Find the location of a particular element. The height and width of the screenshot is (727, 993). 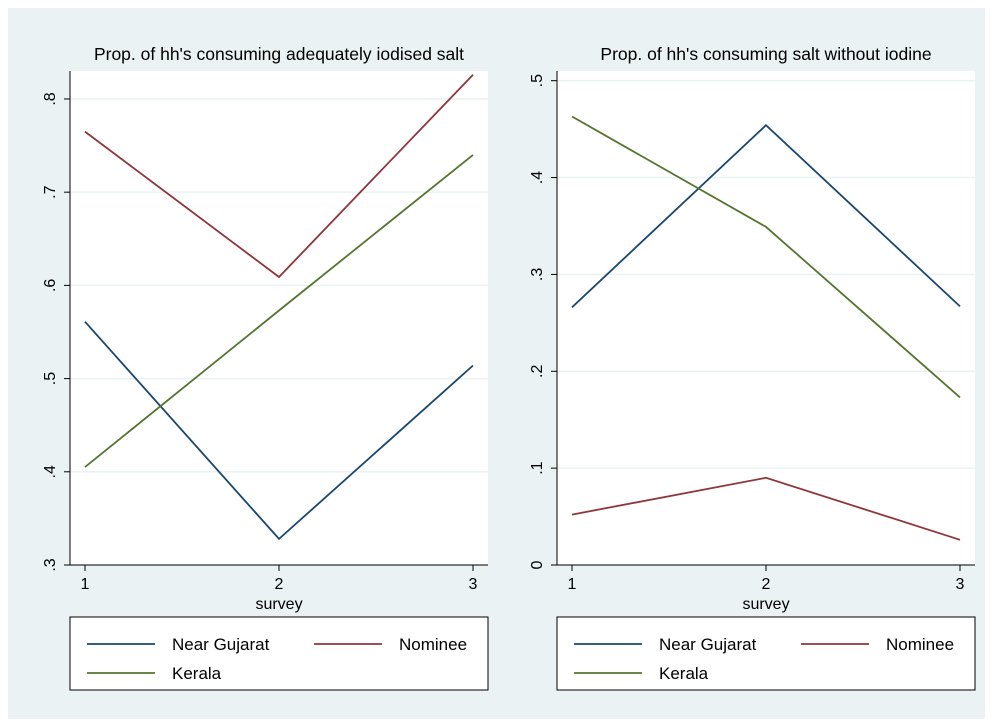

y-tick-label: .8 is located at coordinates (50, 98).